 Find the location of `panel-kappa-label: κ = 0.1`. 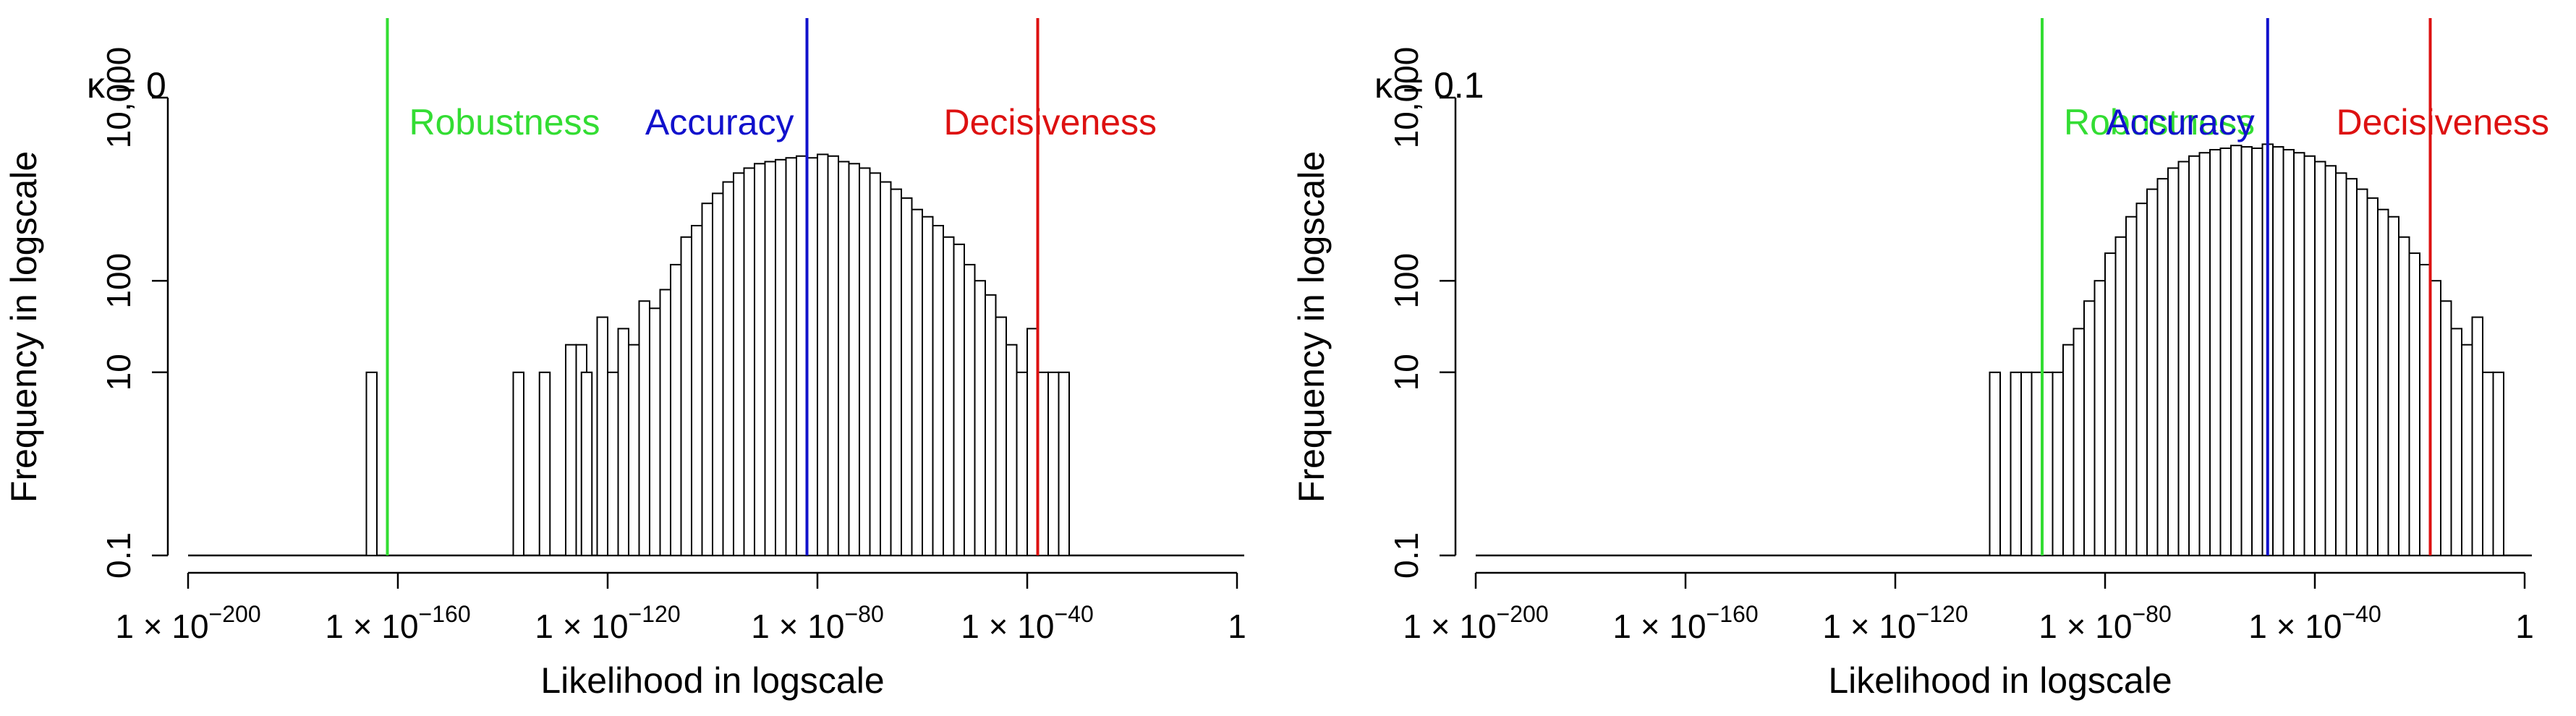

panel-kappa-label: κ = 0.1 is located at coordinates (1429, 86).